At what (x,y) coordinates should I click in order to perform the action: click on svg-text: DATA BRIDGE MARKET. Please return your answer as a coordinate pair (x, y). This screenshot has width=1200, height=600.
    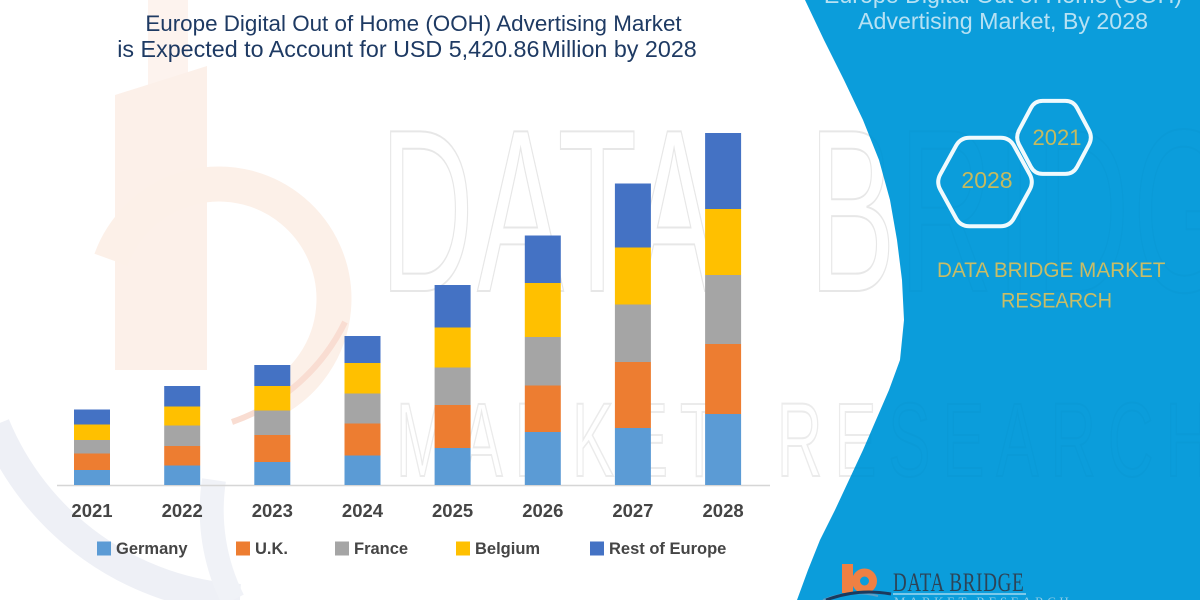
    Looking at the image, I should click on (1051, 270).